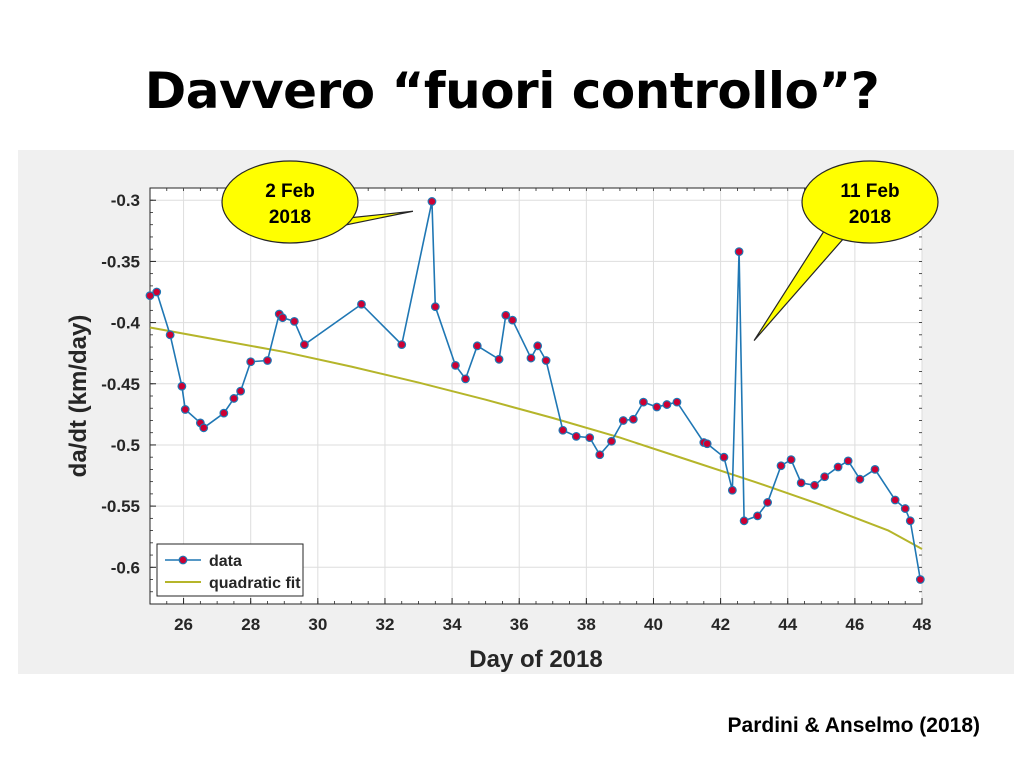 The image size is (1024, 768). I want to click on x-tick-label: 46, so click(854, 624).